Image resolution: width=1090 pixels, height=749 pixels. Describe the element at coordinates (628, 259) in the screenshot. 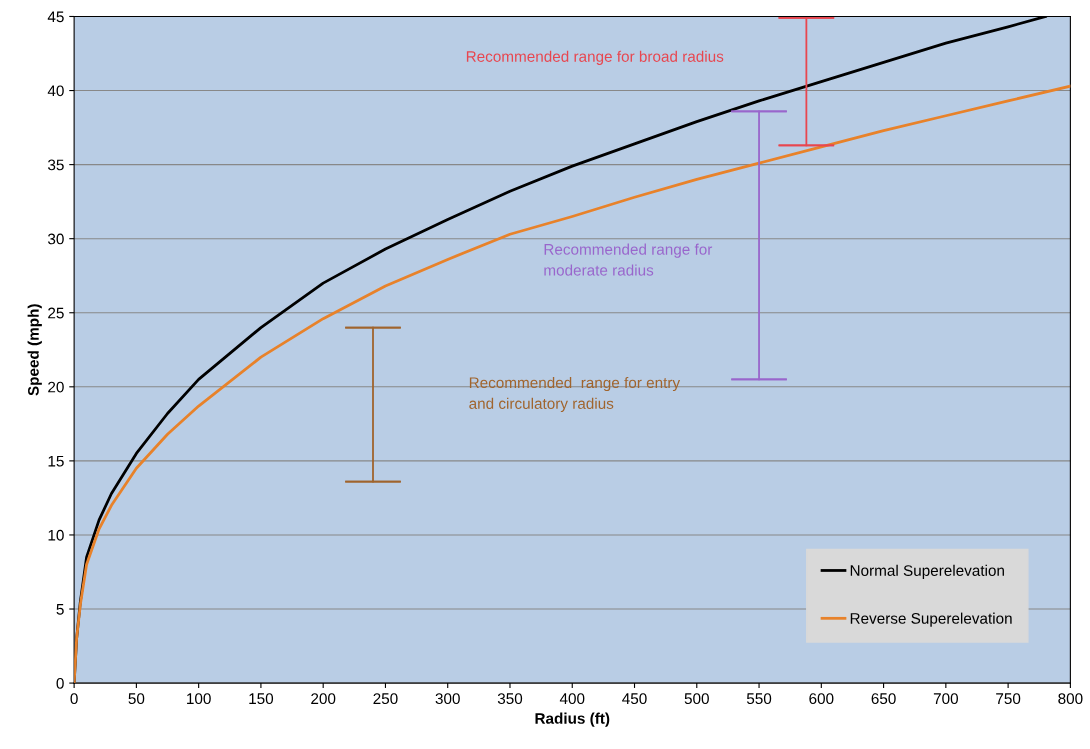

I see `annotation: Recommended range for moderate radius` at that location.